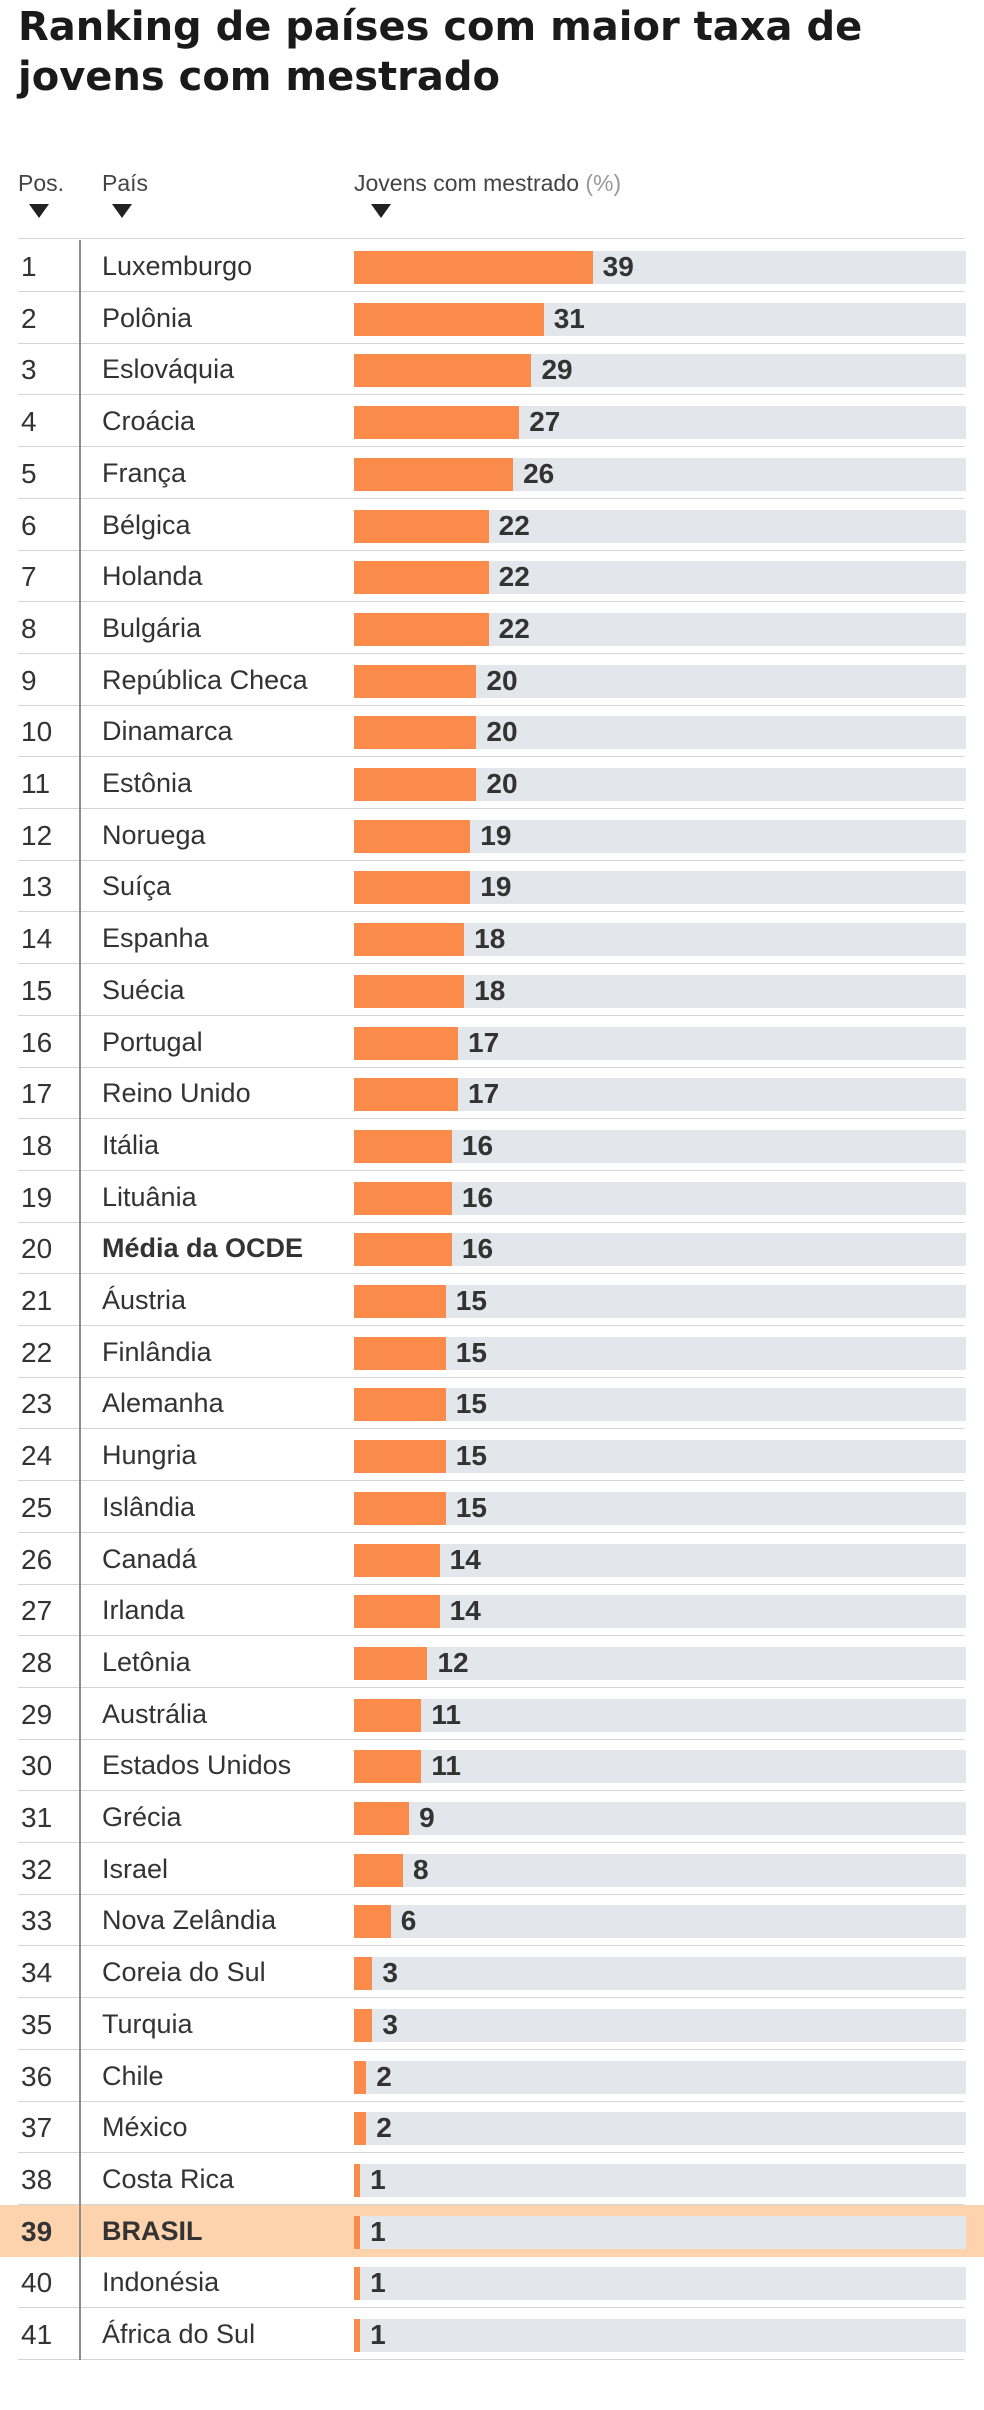  What do you see at coordinates (154, 834) in the screenshot?
I see `country-label: Noruega` at bounding box center [154, 834].